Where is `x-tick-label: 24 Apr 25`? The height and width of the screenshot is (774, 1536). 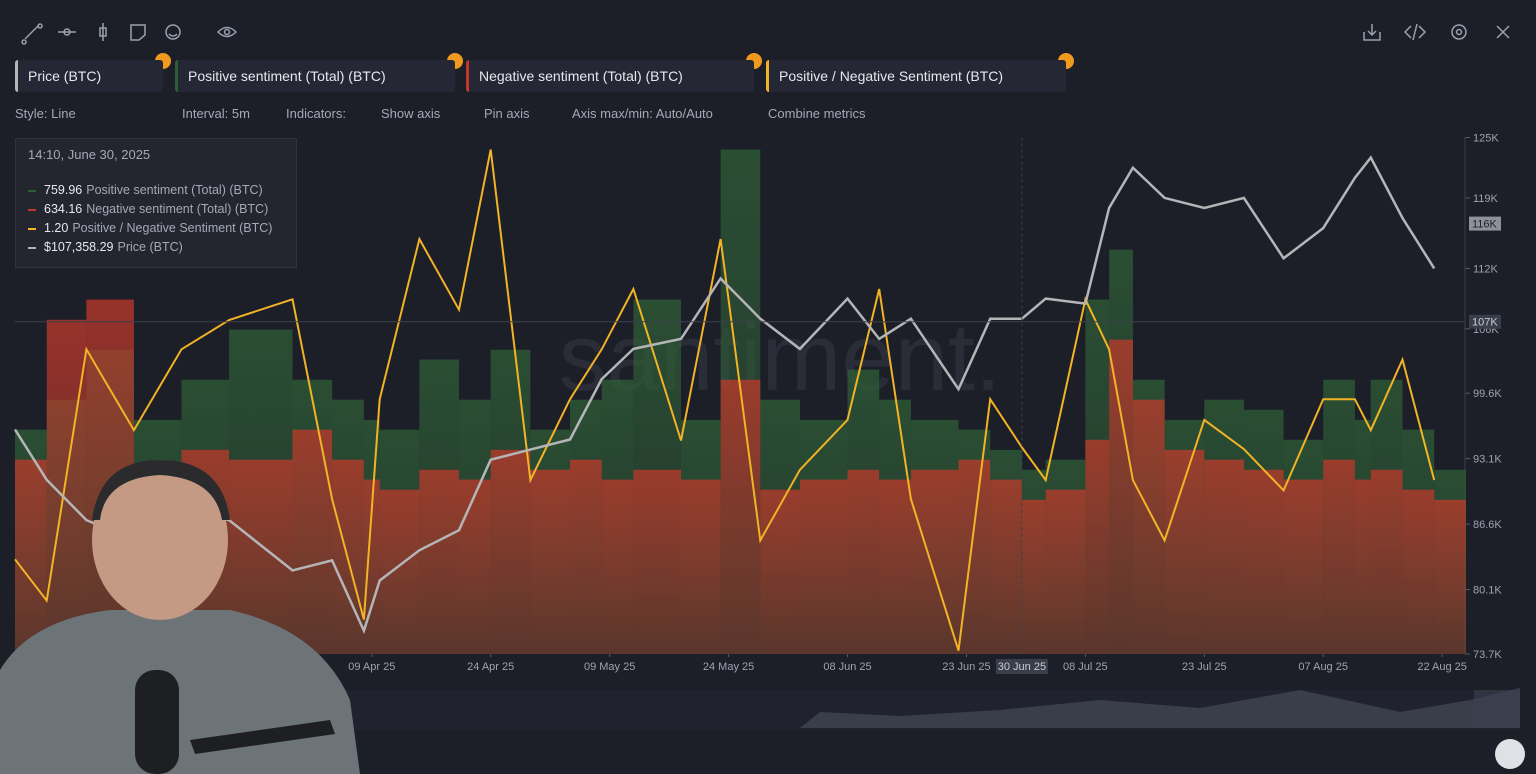 x-tick-label: 24 Apr 25 is located at coordinates (490, 667).